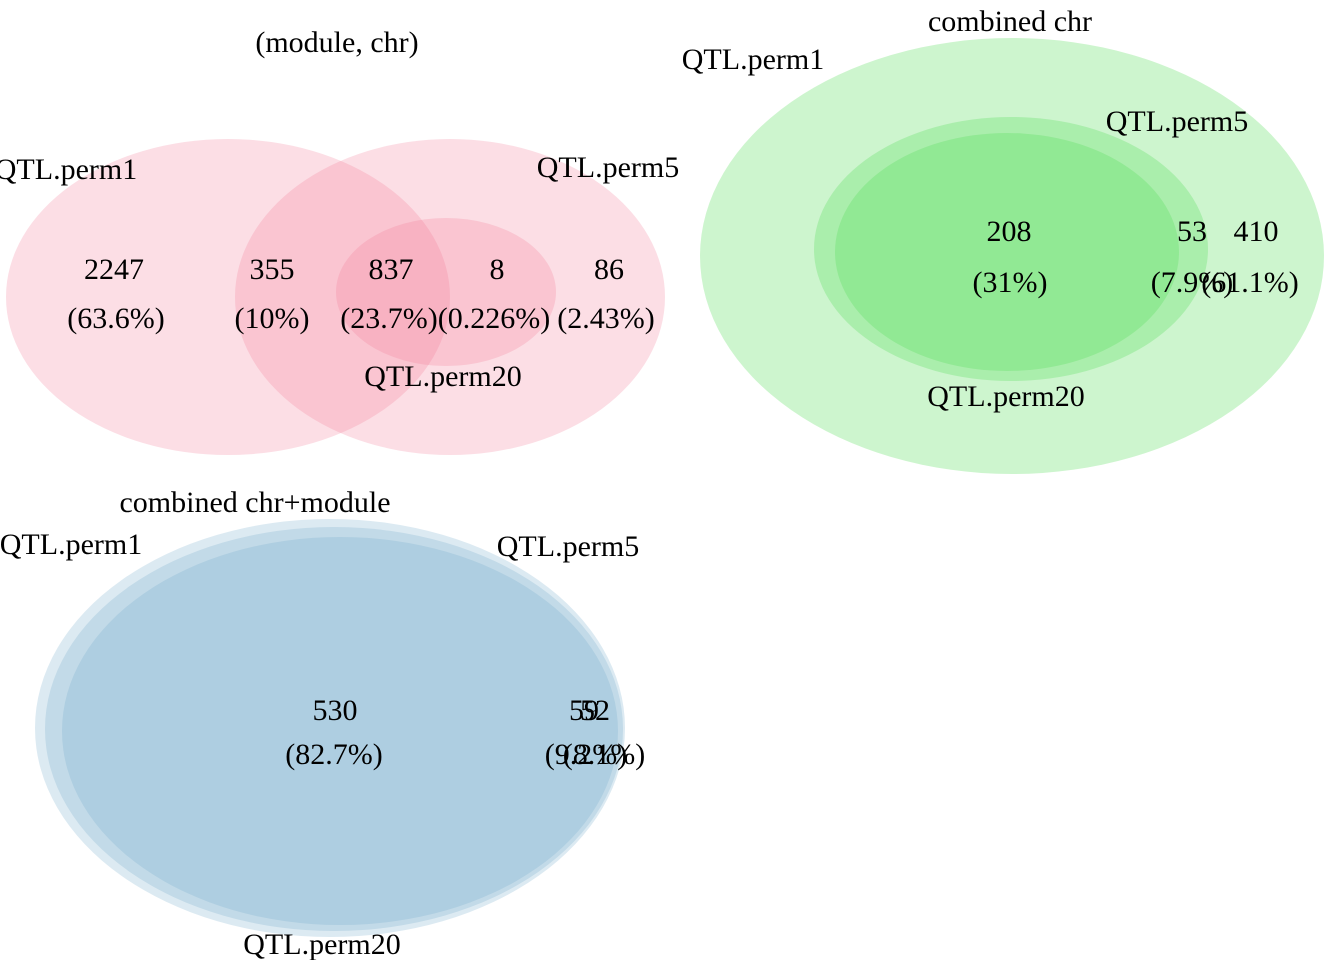 Image resolution: width=1344 pixels, height=960 pixels. What do you see at coordinates (69, 169) in the screenshot?
I see `venn1-set-label-qtl-perm1: QTL.perm1` at bounding box center [69, 169].